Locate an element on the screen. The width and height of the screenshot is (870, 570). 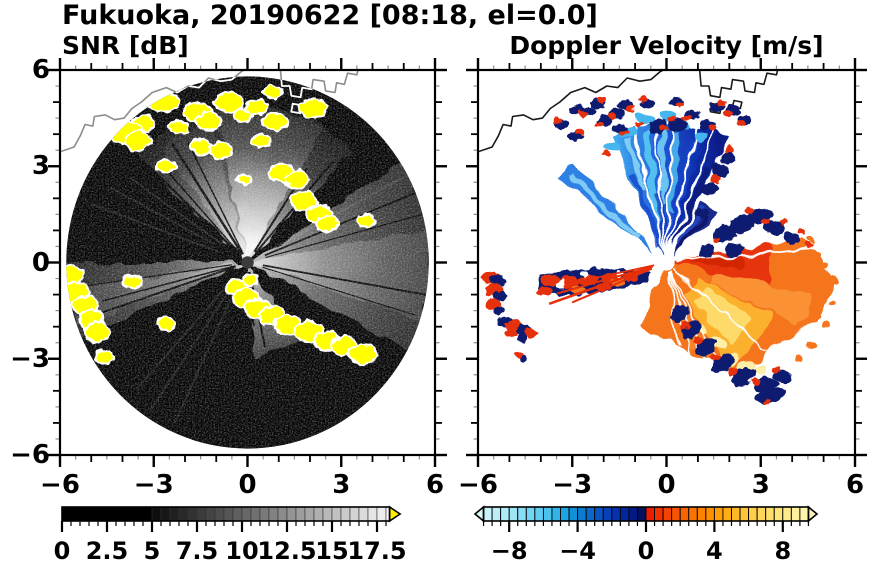
y-tick-label: 6 is located at coordinates (40, 70).